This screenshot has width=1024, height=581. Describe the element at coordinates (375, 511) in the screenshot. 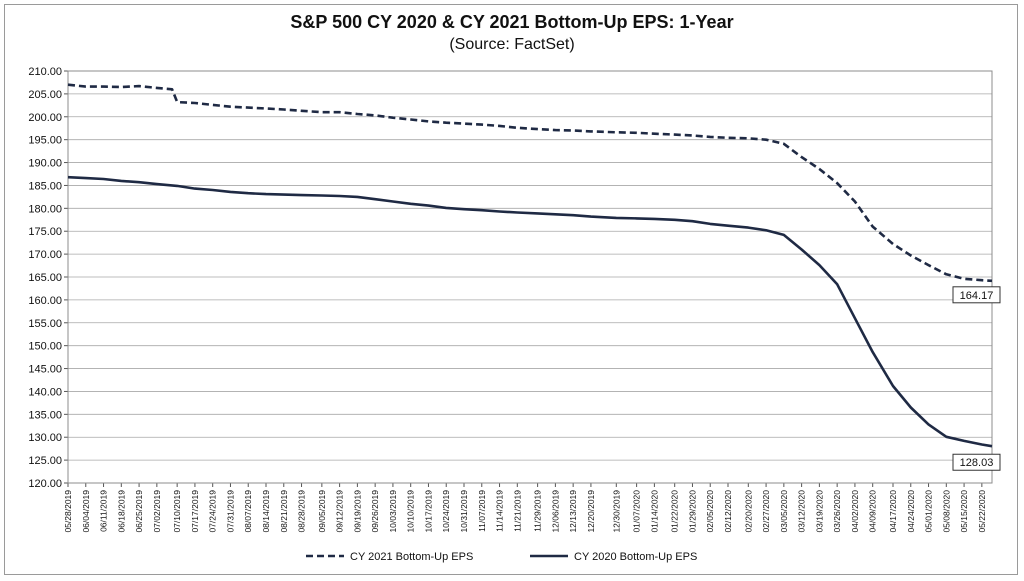

I see `x-tick-label: 09/26/2019` at that location.